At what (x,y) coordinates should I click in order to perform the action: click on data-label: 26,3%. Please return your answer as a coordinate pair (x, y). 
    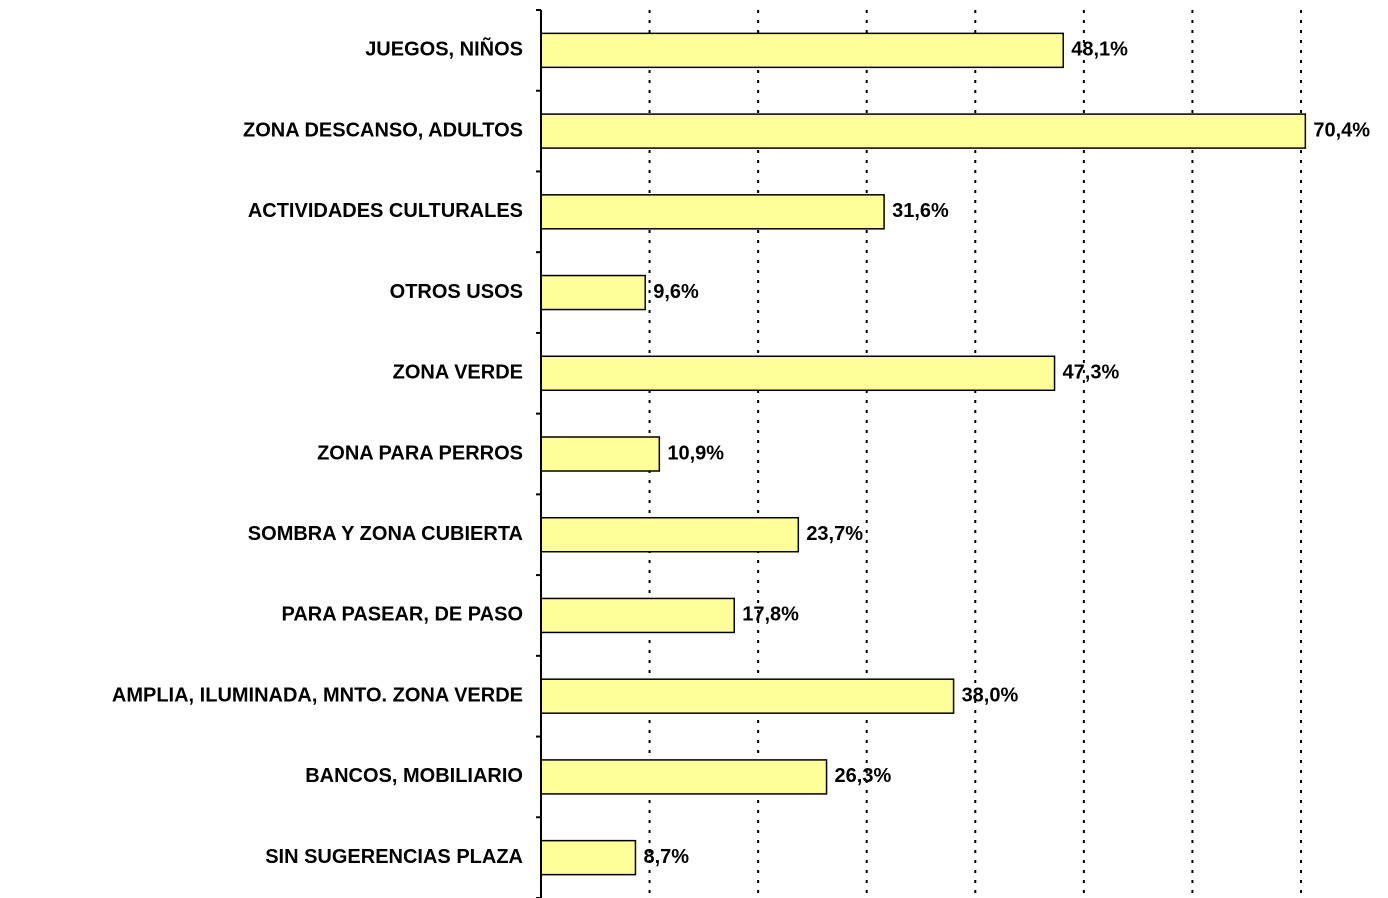
    Looking at the image, I should click on (863, 776).